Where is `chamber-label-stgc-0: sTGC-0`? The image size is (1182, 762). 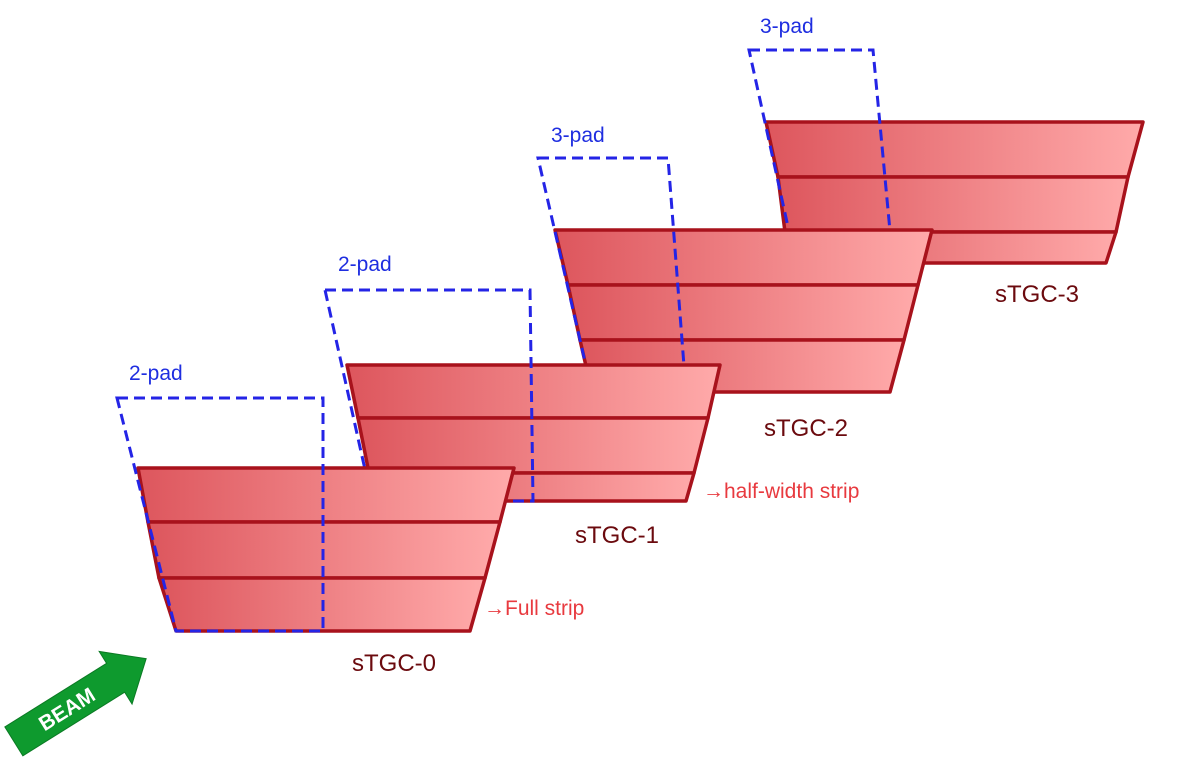 chamber-label-stgc-0: sTGC-0 is located at coordinates (394, 663).